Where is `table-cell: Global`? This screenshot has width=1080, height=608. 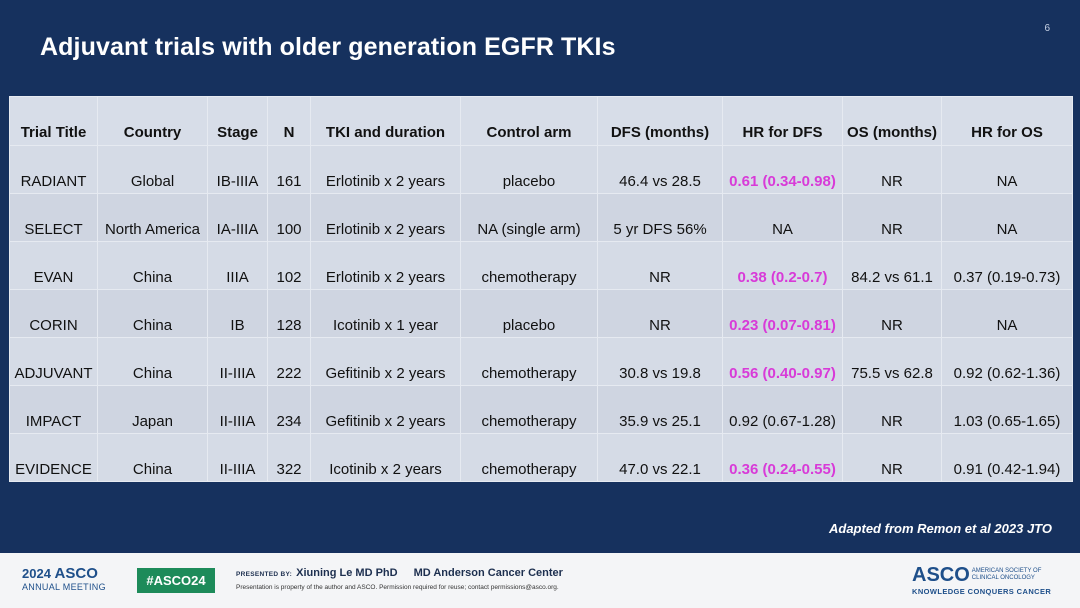 table-cell: Global is located at coordinates (152, 169).